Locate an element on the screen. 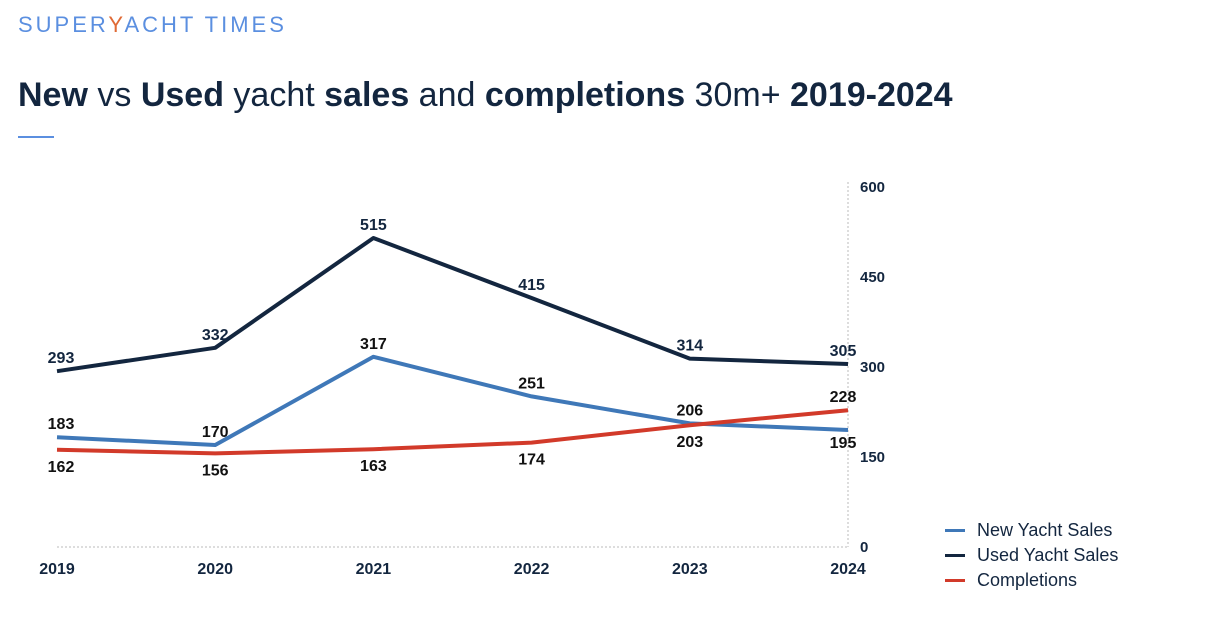 This screenshot has width=1212, height=622. data-label: 332 is located at coordinates (215, 335).